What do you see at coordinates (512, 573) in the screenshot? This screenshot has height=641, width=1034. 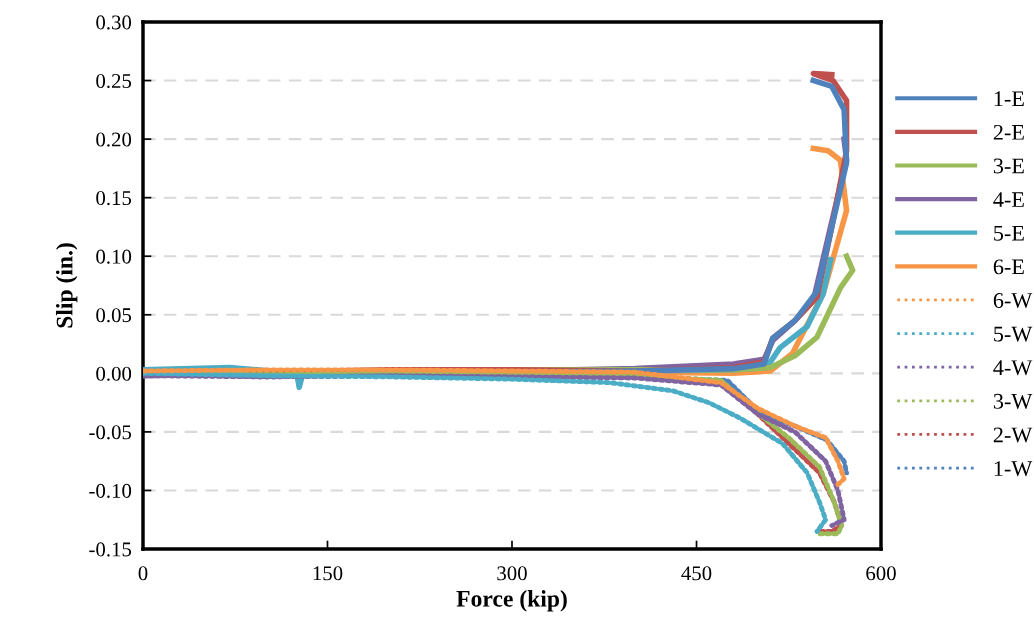 I see `x-tick-label: 300` at bounding box center [512, 573].